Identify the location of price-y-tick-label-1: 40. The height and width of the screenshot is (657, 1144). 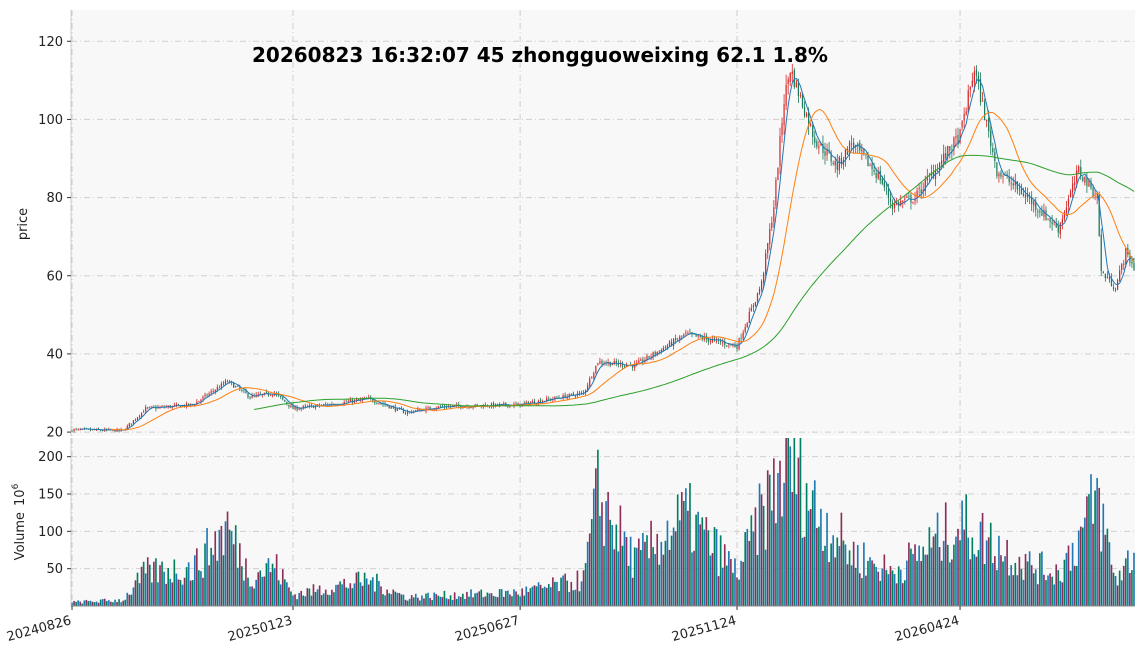
(54, 354).